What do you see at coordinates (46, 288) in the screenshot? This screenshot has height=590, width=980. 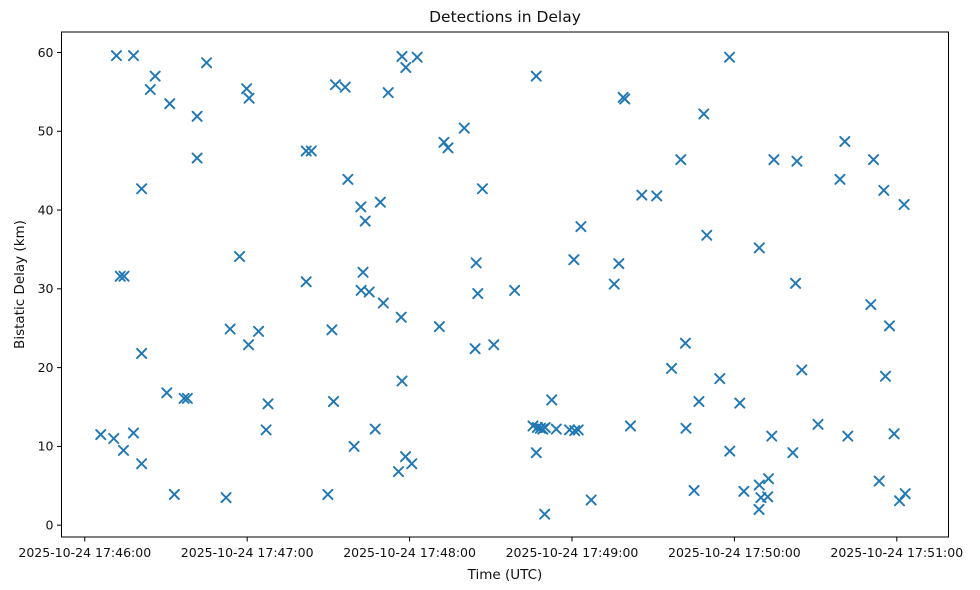 I see `y-tick-label: 30` at bounding box center [46, 288].